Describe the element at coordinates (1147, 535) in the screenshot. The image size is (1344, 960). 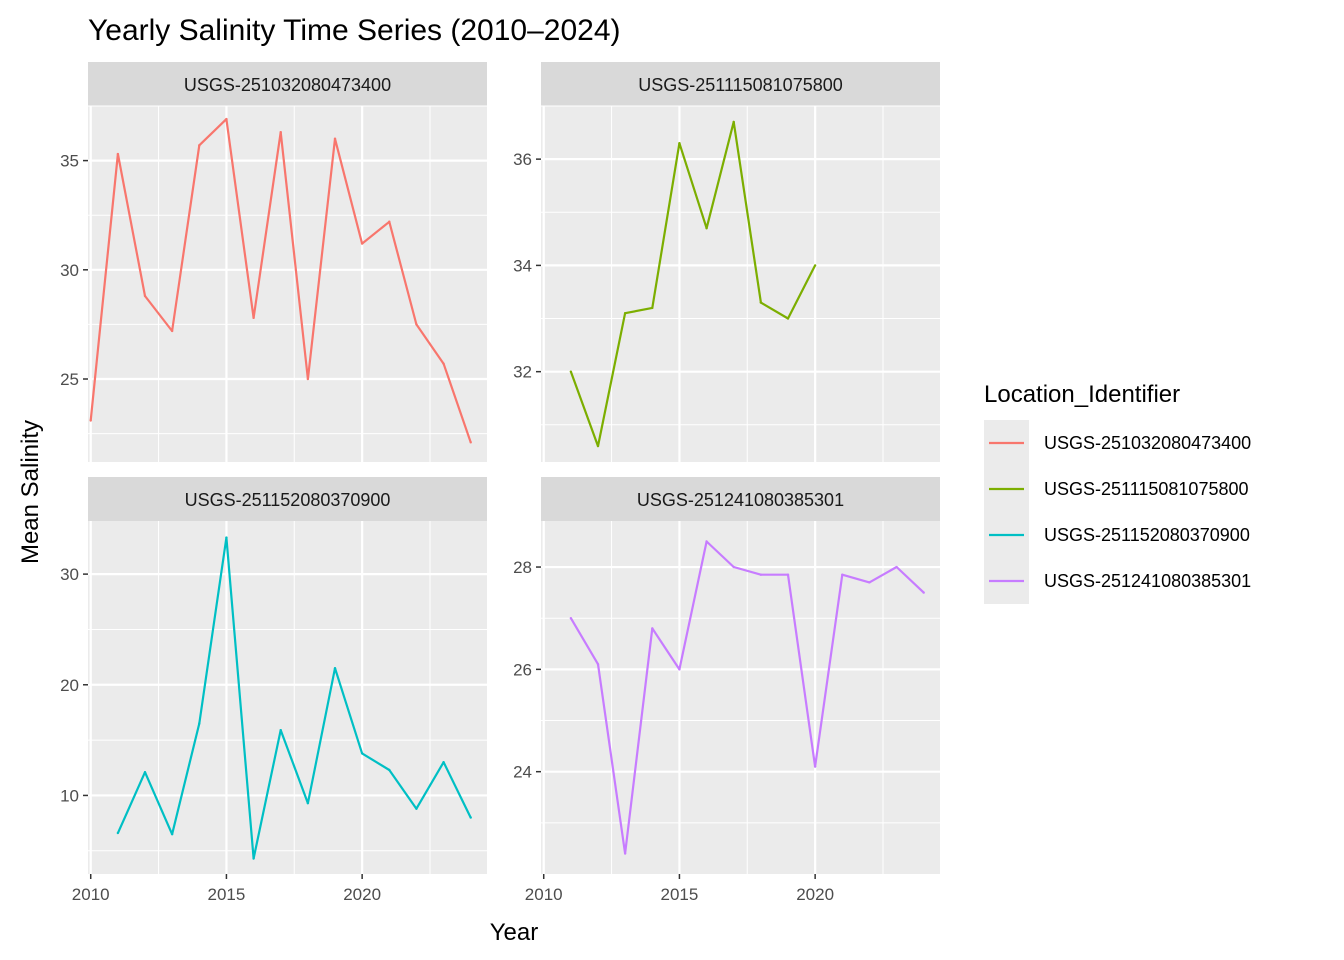
I see `legend-label: USGS-251152080370900` at that location.